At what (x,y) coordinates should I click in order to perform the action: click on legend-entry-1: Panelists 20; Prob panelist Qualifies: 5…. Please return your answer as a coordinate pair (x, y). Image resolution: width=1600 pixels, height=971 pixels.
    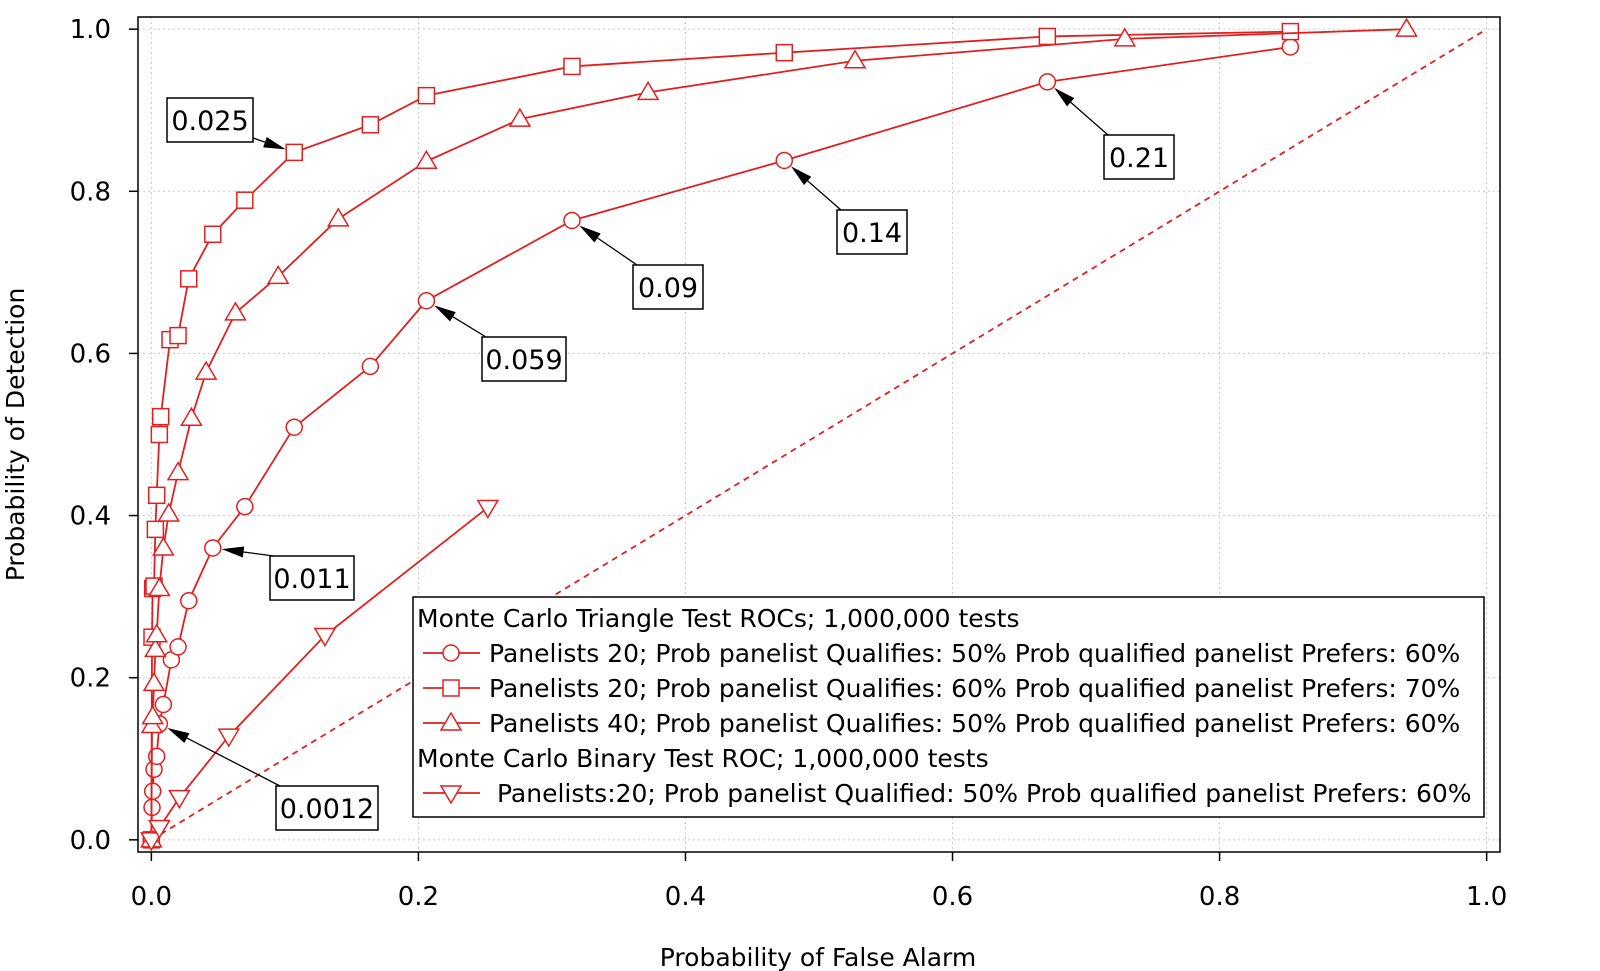
    Looking at the image, I should click on (941, 653).